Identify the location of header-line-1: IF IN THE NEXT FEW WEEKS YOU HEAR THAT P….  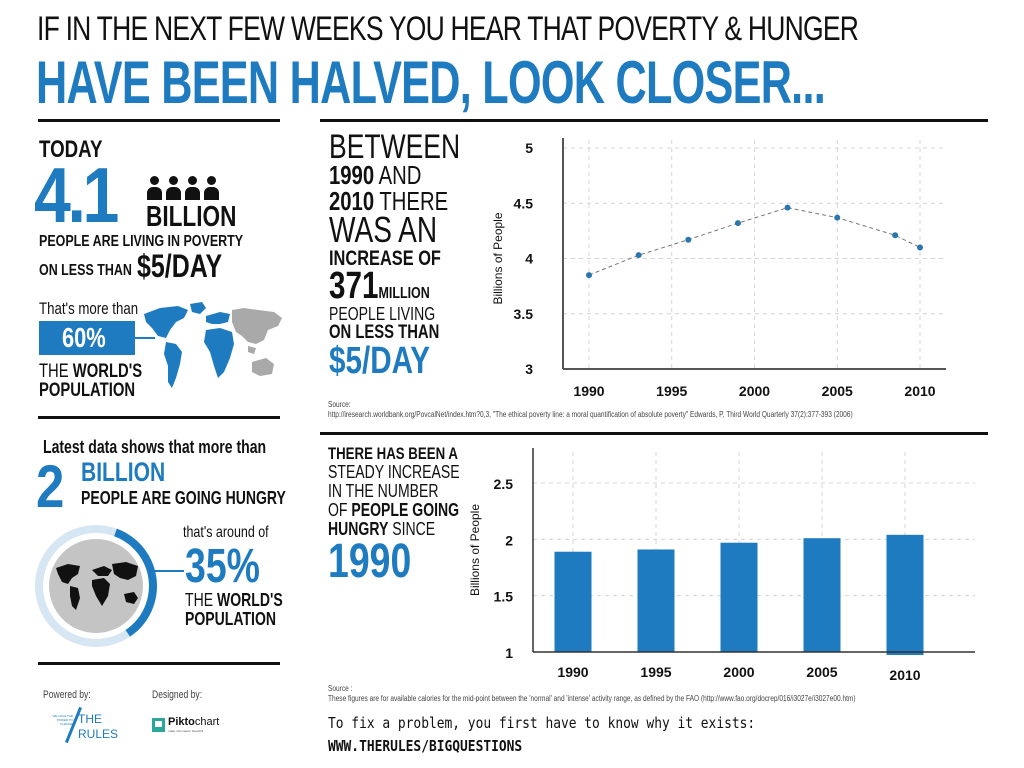
(448, 29).